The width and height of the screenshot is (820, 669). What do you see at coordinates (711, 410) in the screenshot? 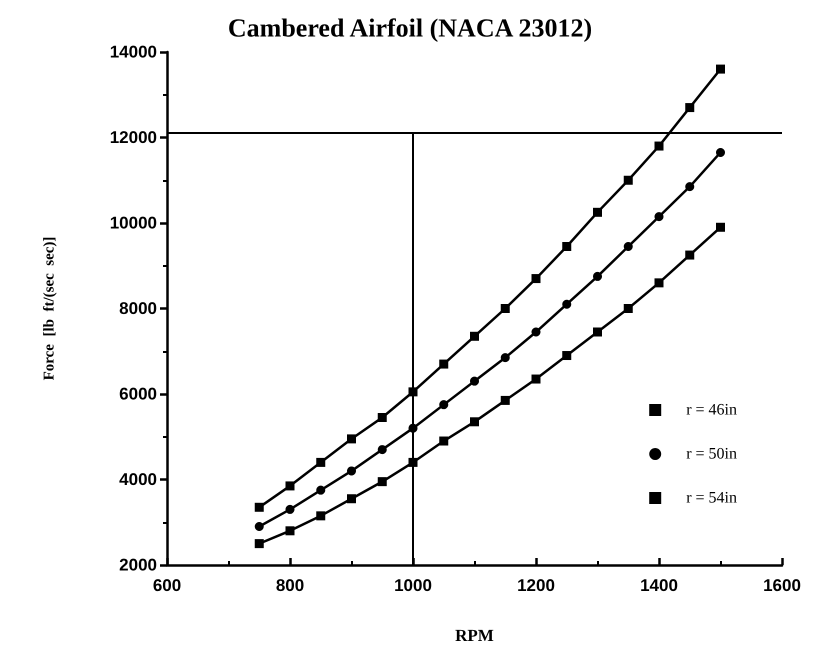
I see `legend-label: r = 46in` at bounding box center [711, 410].